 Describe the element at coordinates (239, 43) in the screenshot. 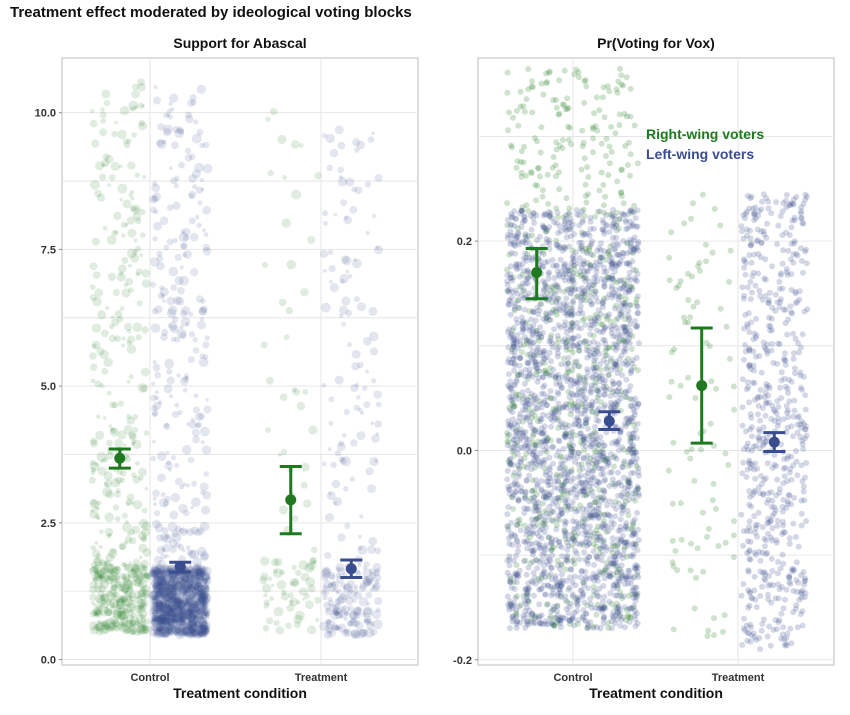

I see `panel-title: Support for Abascal` at that location.